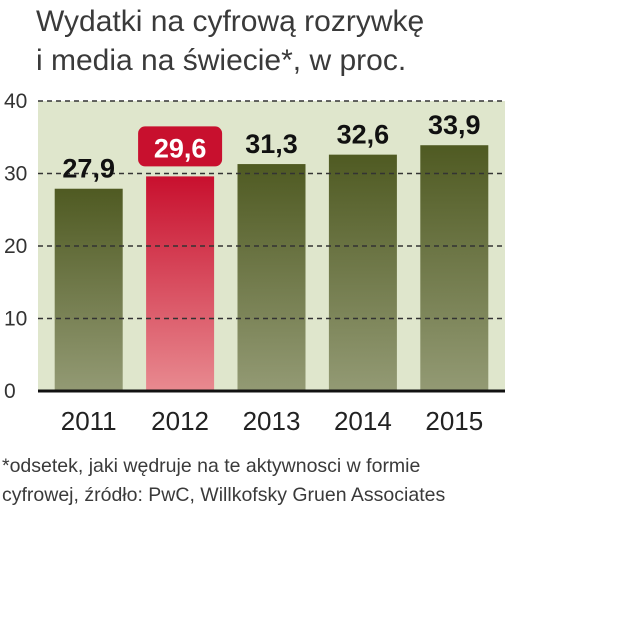 This screenshot has height=640, width=629. What do you see at coordinates (15, 101) in the screenshot?
I see `y-tick-label: 40` at bounding box center [15, 101].